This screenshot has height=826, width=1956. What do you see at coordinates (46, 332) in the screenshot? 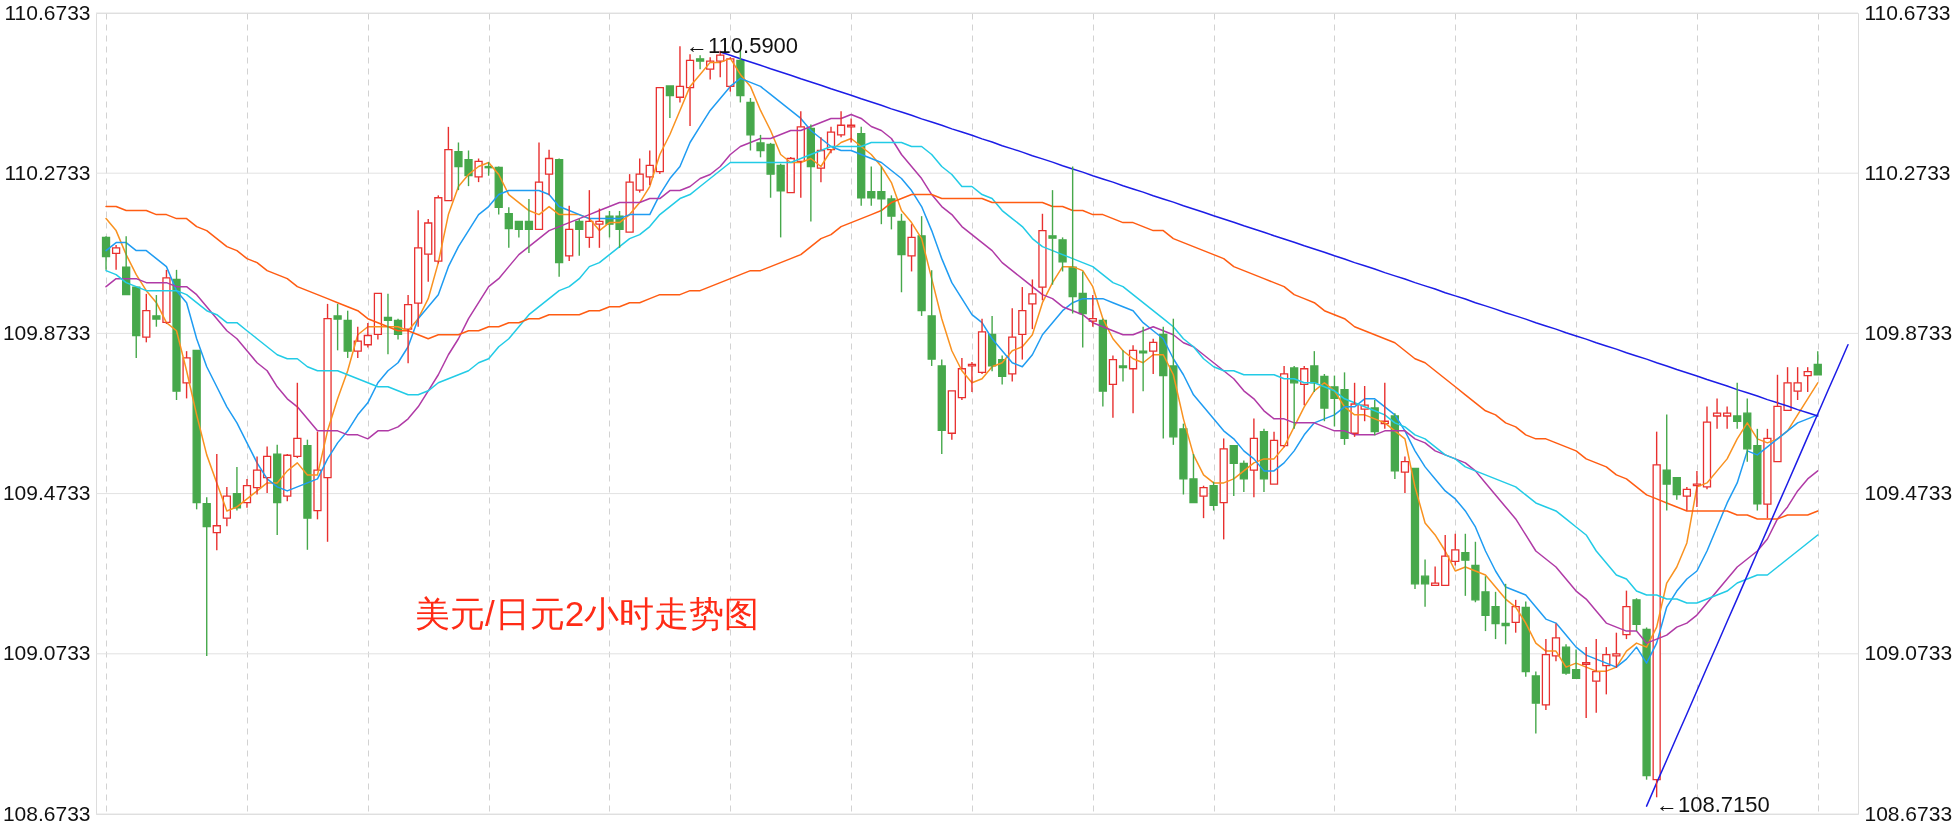
I see `y-tick-label: 109.8733` at bounding box center [46, 332].